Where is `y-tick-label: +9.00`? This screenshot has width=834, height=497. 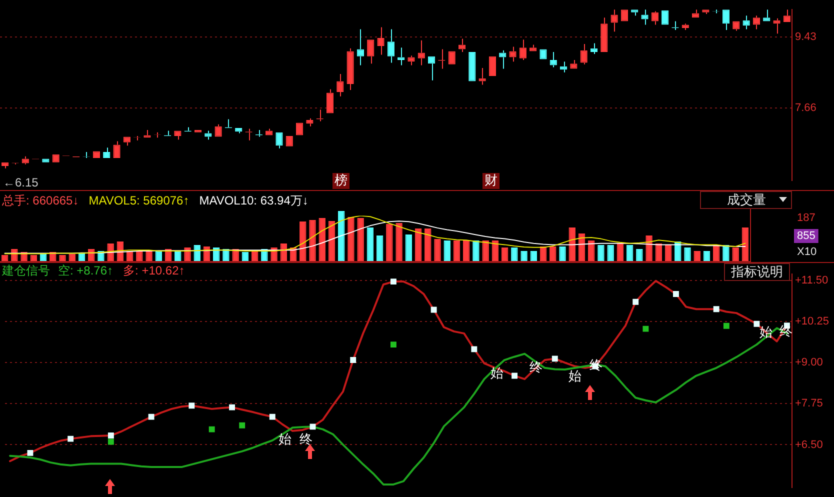
y-tick-label: +9.00 is located at coordinates (809, 362).